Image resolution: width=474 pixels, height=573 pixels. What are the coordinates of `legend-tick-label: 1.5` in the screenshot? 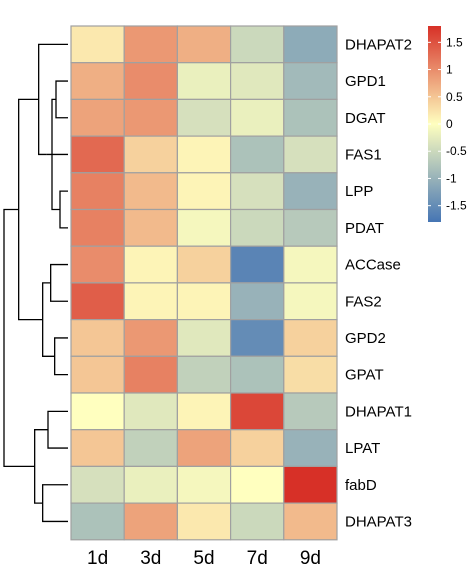 It's located at (454, 42).